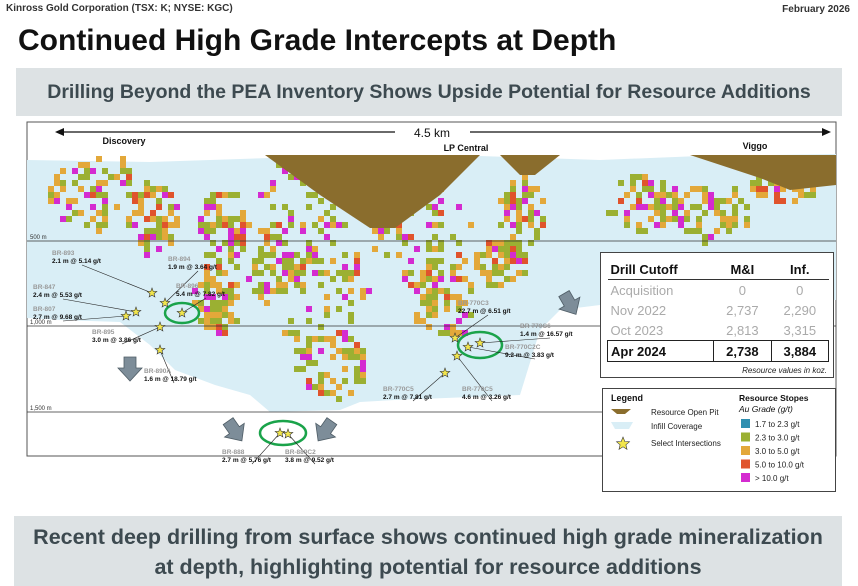 The width and height of the screenshot is (858, 586). I want to click on intercept-result: 3.0 m @ 3.86 g/t, so click(117, 340).